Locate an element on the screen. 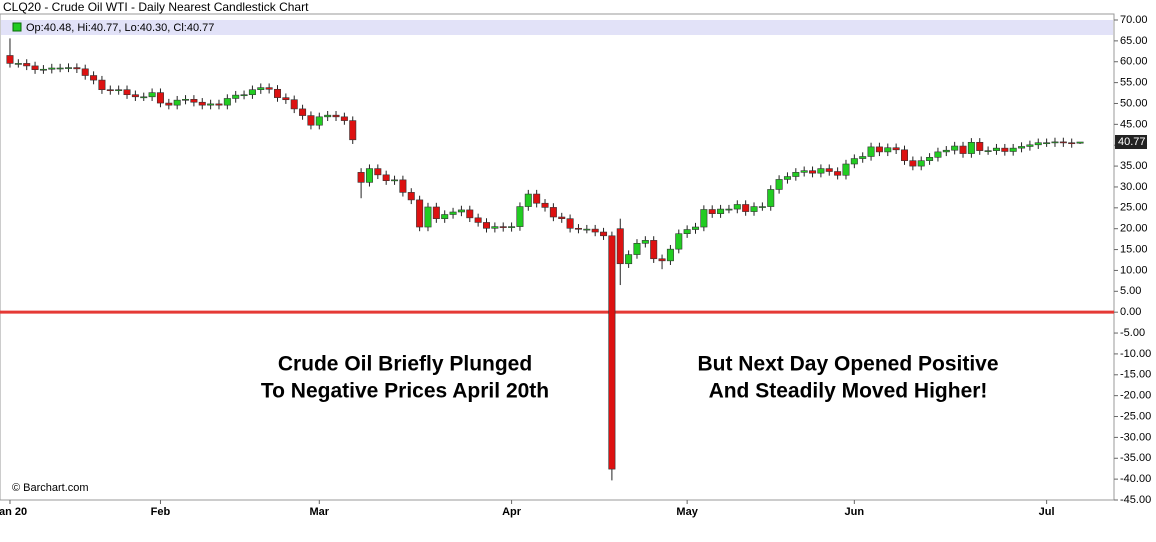  x-tick-label: Jan 20 is located at coordinates (13, 512).